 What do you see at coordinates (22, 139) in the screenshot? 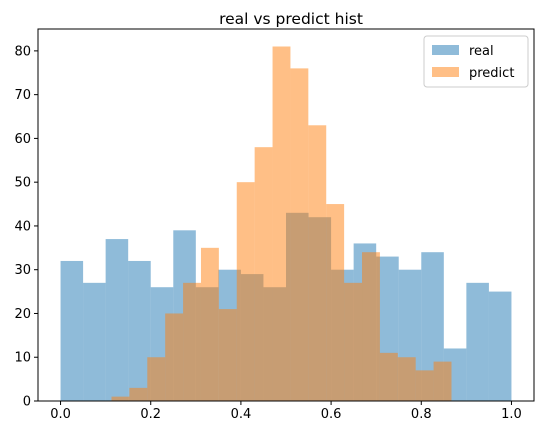
I see `y-tick-label: 60` at bounding box center [22, 139].